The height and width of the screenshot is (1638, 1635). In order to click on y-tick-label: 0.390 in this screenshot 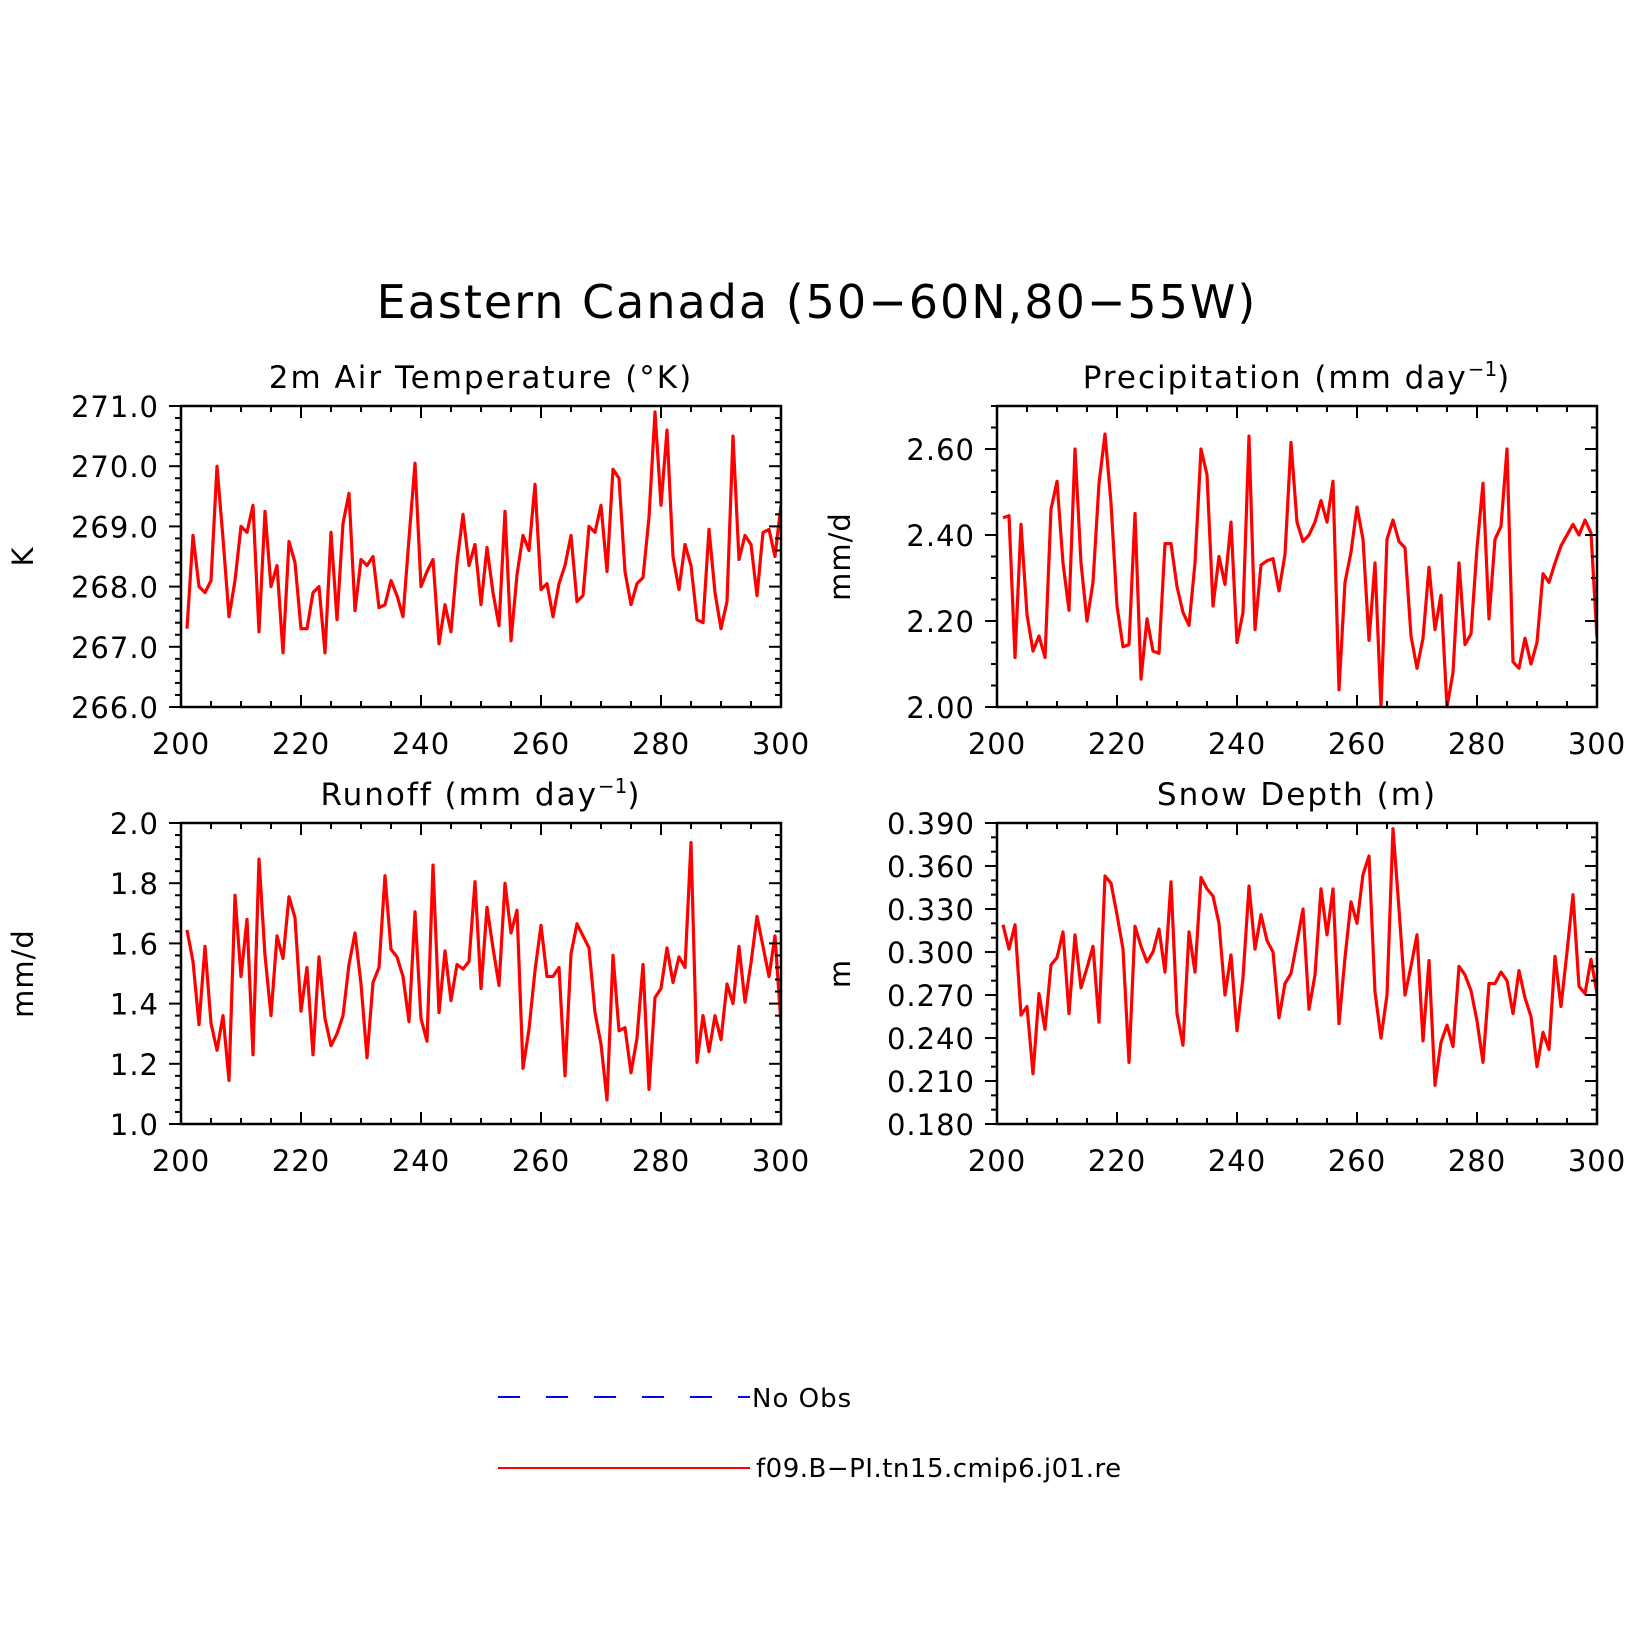, I will do `click(931, 824)`.